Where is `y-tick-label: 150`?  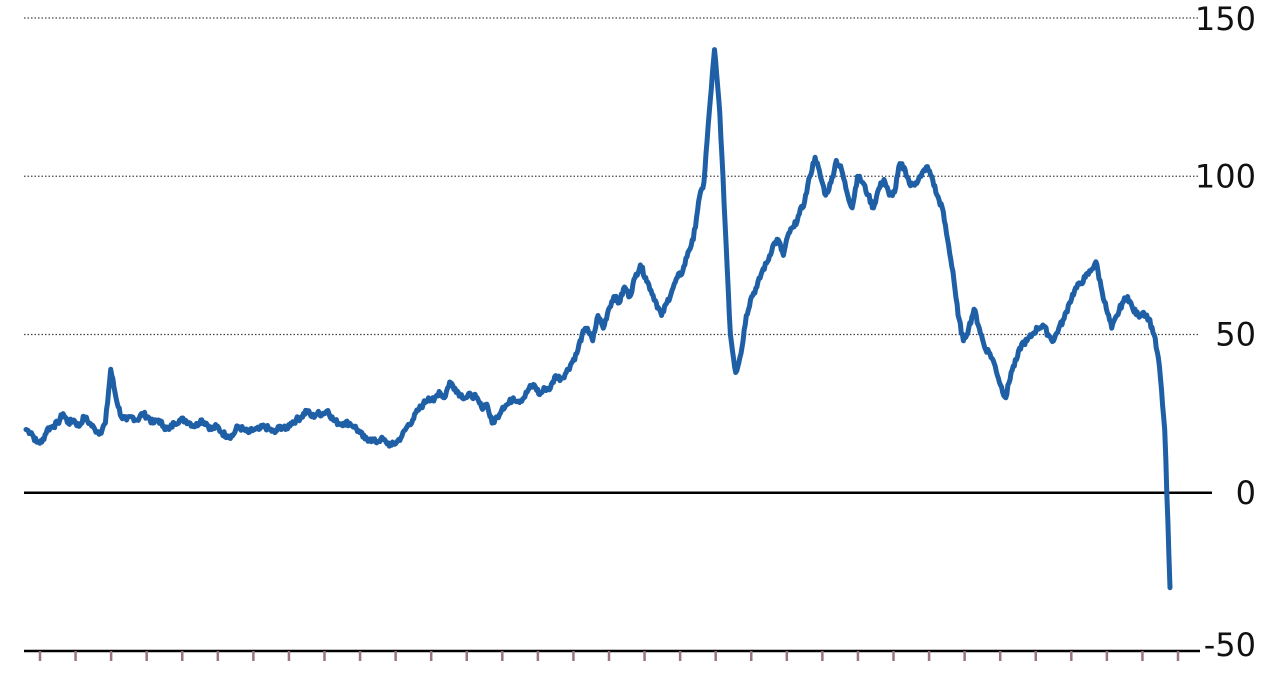
y-tick-label: 150 is located at coordinates (1225, 19).